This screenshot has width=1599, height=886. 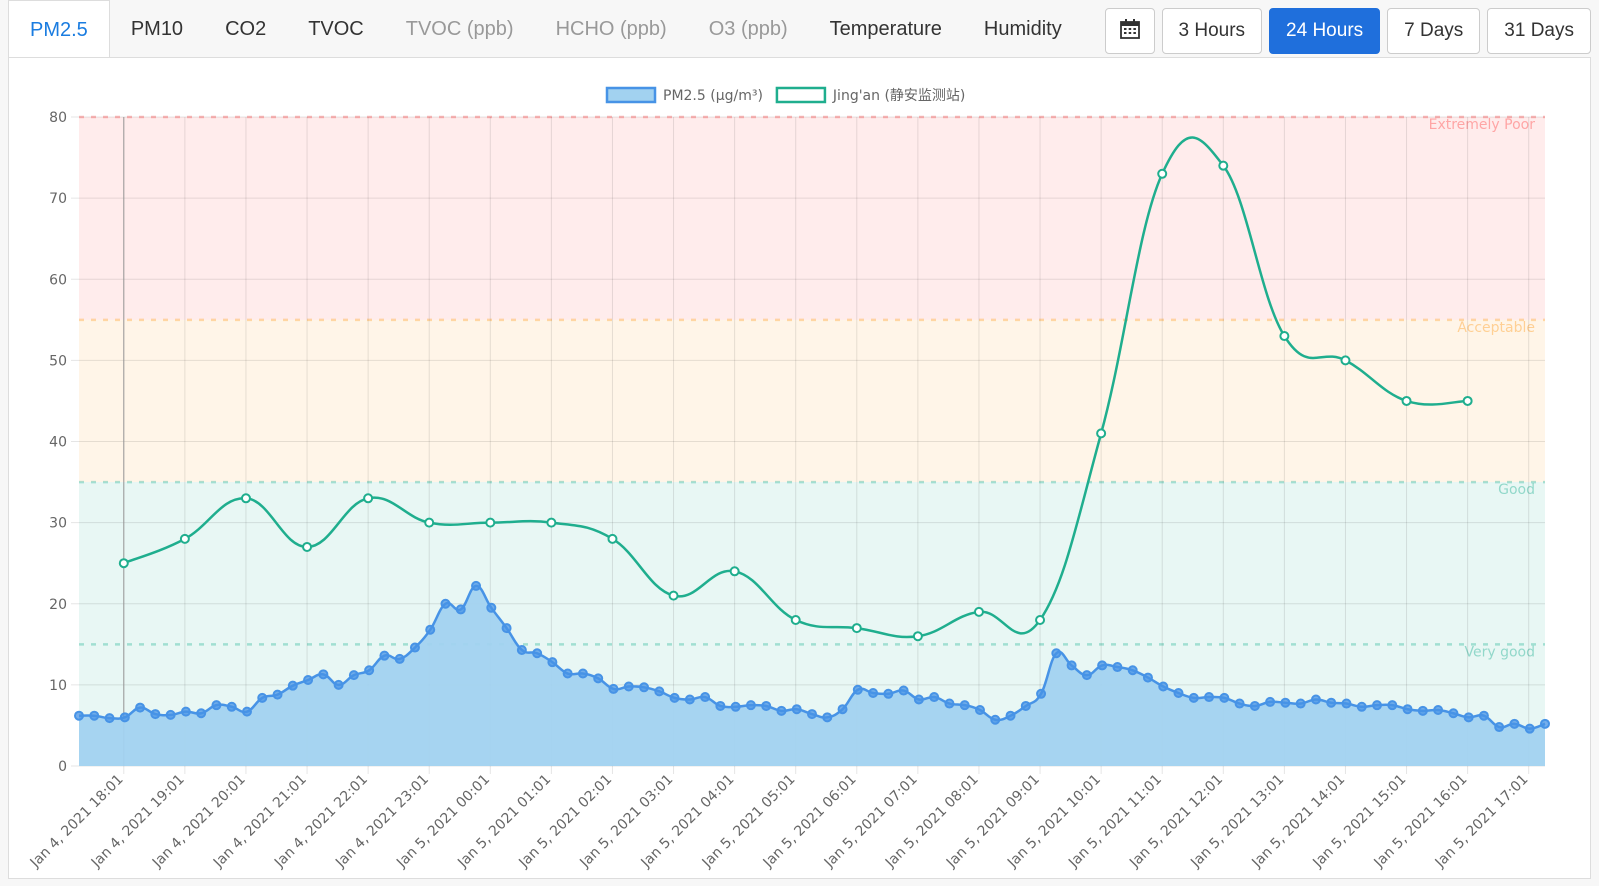 I want to click on tab: CO2, so click(x=246, y=29).